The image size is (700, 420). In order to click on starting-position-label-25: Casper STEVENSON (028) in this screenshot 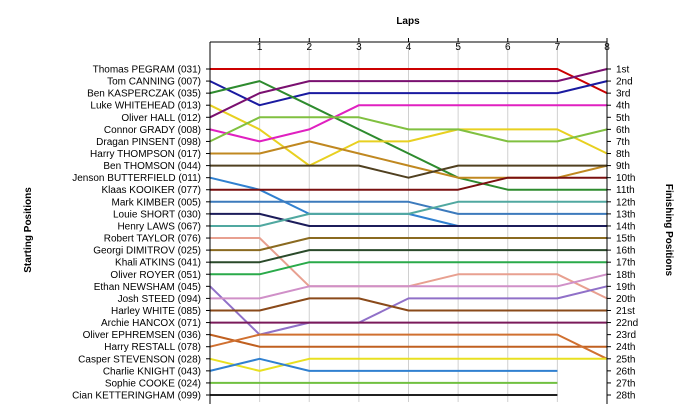, I will do `click(139, 359)`.